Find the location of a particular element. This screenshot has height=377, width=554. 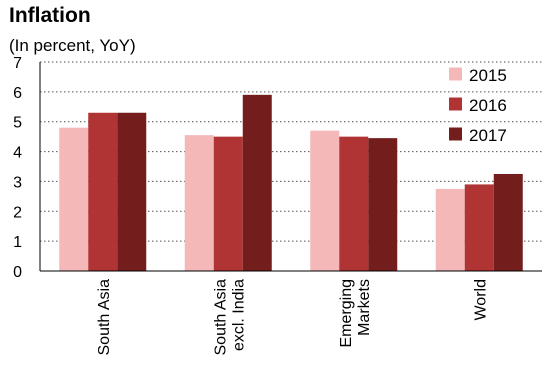

y-tick-labels: 0 1 2 3 4 5 6 7 is located at coordinates (17, 168).